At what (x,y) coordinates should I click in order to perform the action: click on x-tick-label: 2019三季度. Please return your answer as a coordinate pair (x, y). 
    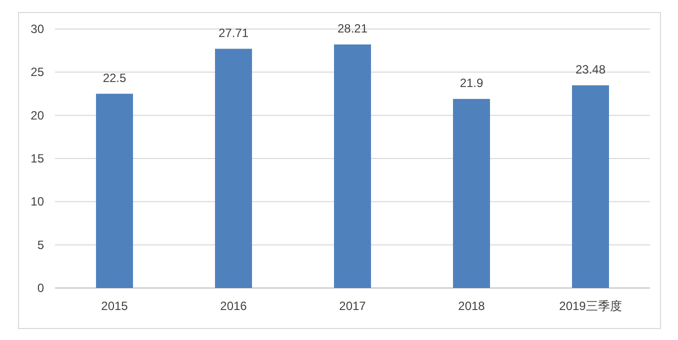
    Looking at the image, I should click on (590, 306).